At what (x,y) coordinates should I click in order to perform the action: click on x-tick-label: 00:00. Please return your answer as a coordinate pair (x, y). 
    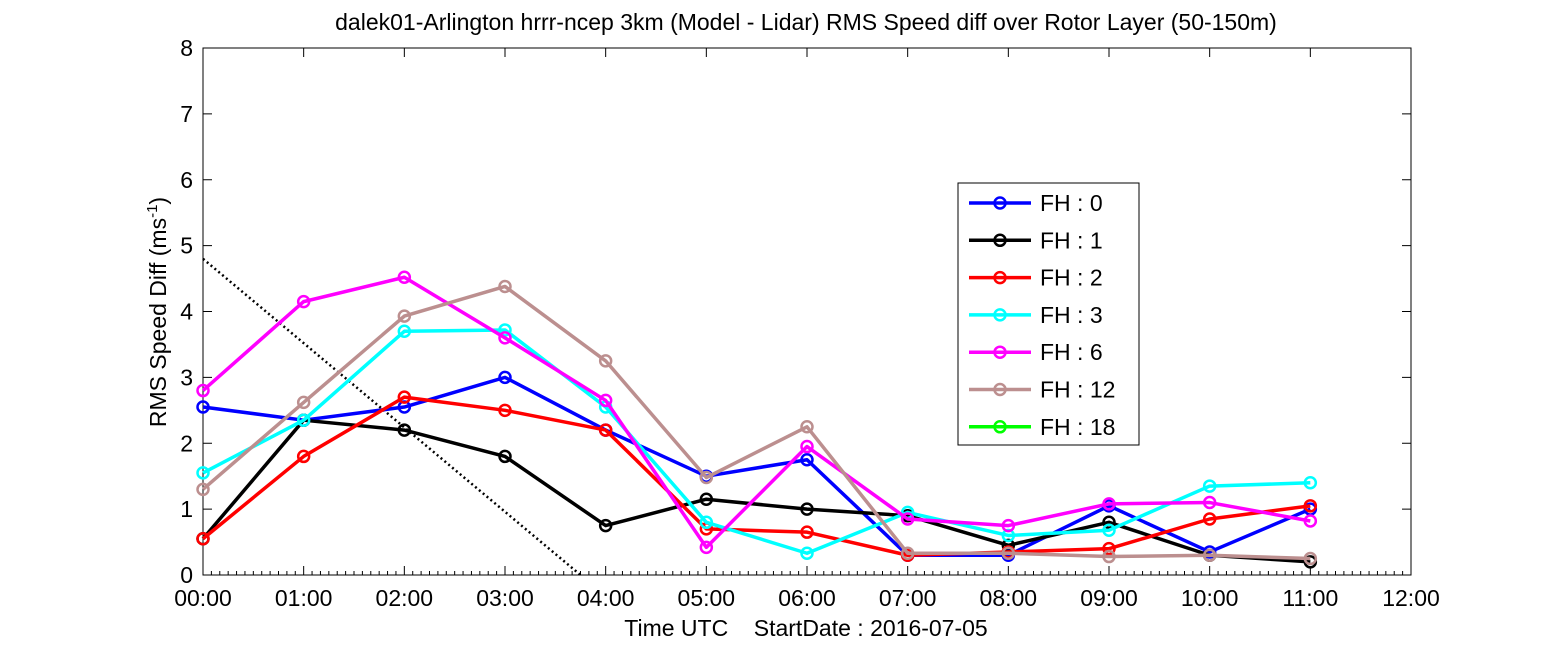
    Looking at the image, I should click on (203, 598).